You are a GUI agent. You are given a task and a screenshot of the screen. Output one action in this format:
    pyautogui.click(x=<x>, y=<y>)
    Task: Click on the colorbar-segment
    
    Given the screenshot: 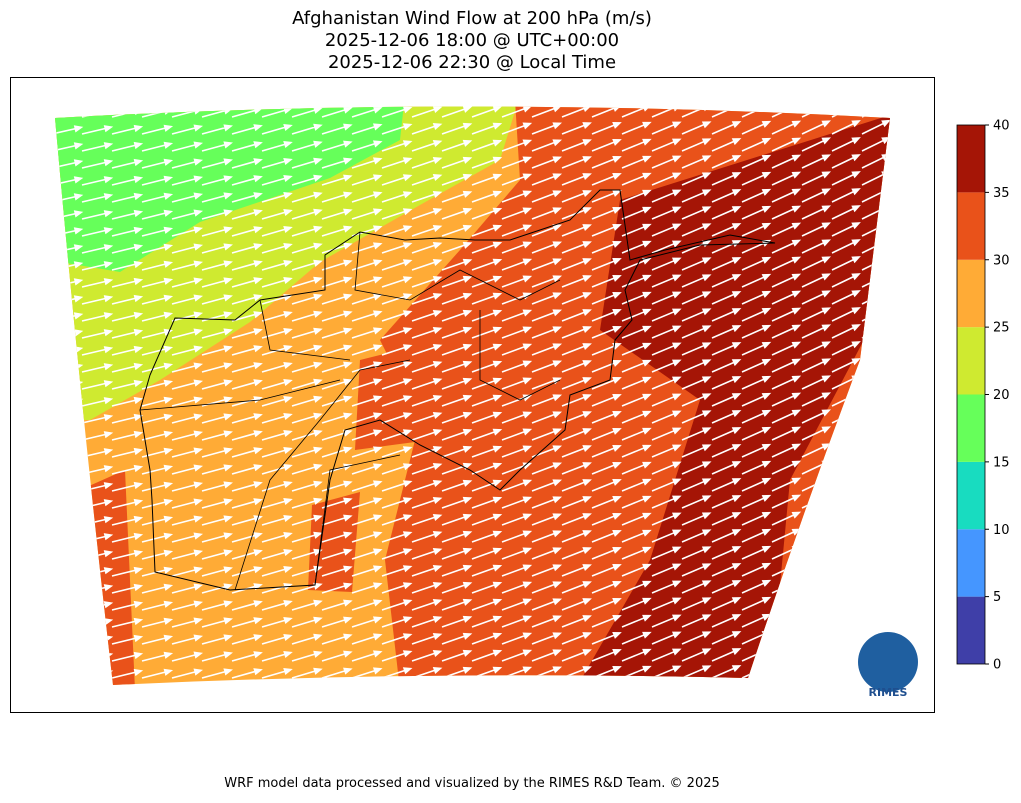 What is the action you would take?
    pyautogui.click(x=971, y=630)
    